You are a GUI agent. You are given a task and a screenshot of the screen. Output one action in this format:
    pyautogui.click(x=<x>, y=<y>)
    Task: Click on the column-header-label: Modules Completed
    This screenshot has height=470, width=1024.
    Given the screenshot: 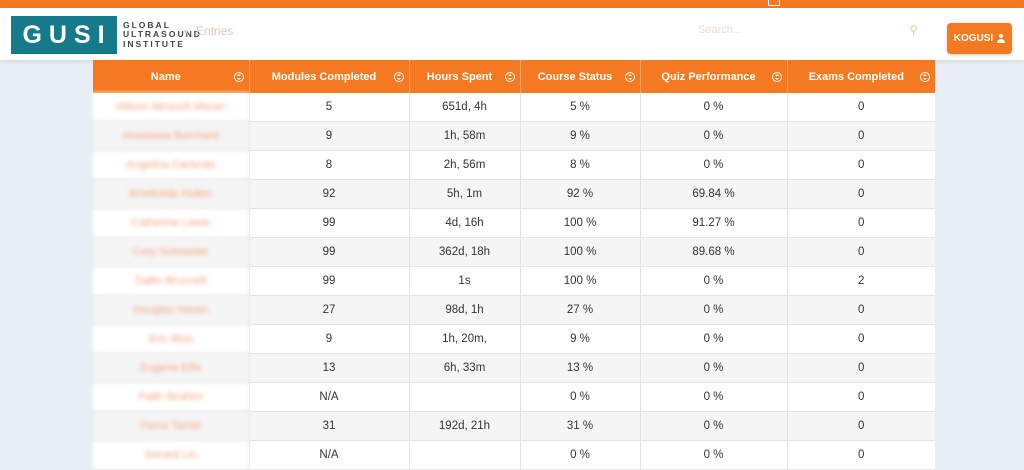 What is the action you would take?
    pyautogui.click(x=324, y=76)
    